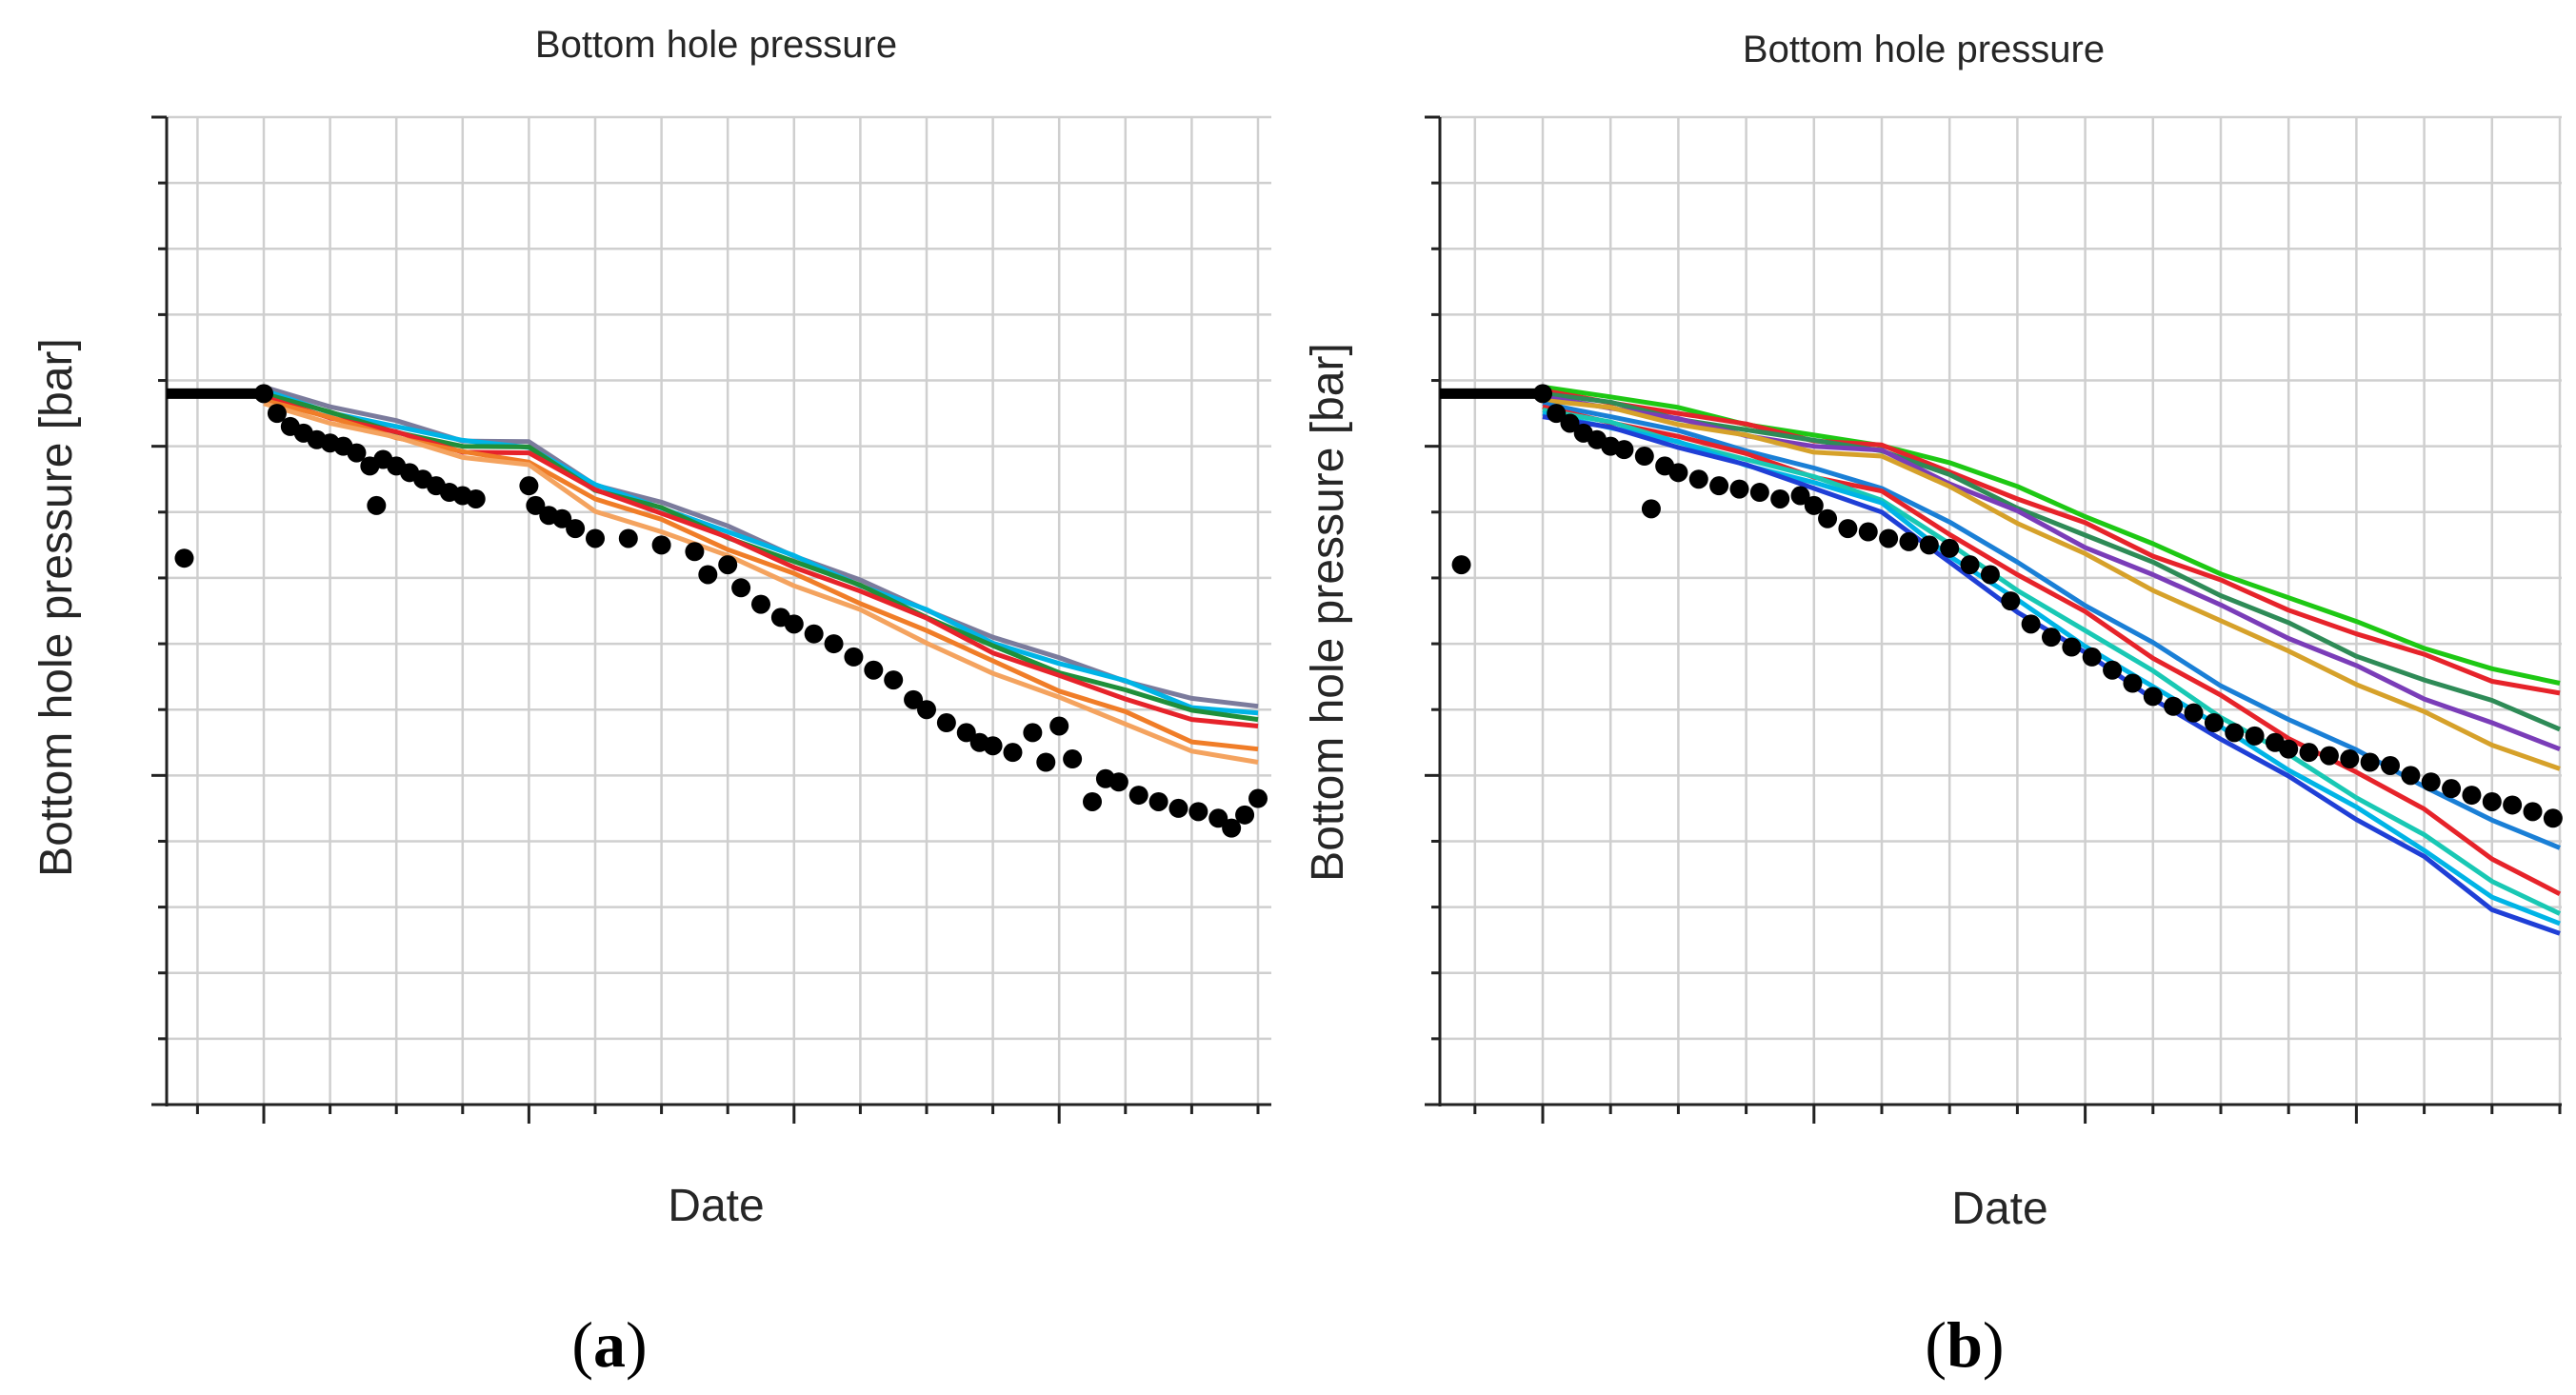 Image resolution: width=2576 pixels, height=1395 pixels. I want to click on panel-letter: a, so click(609, 1344).